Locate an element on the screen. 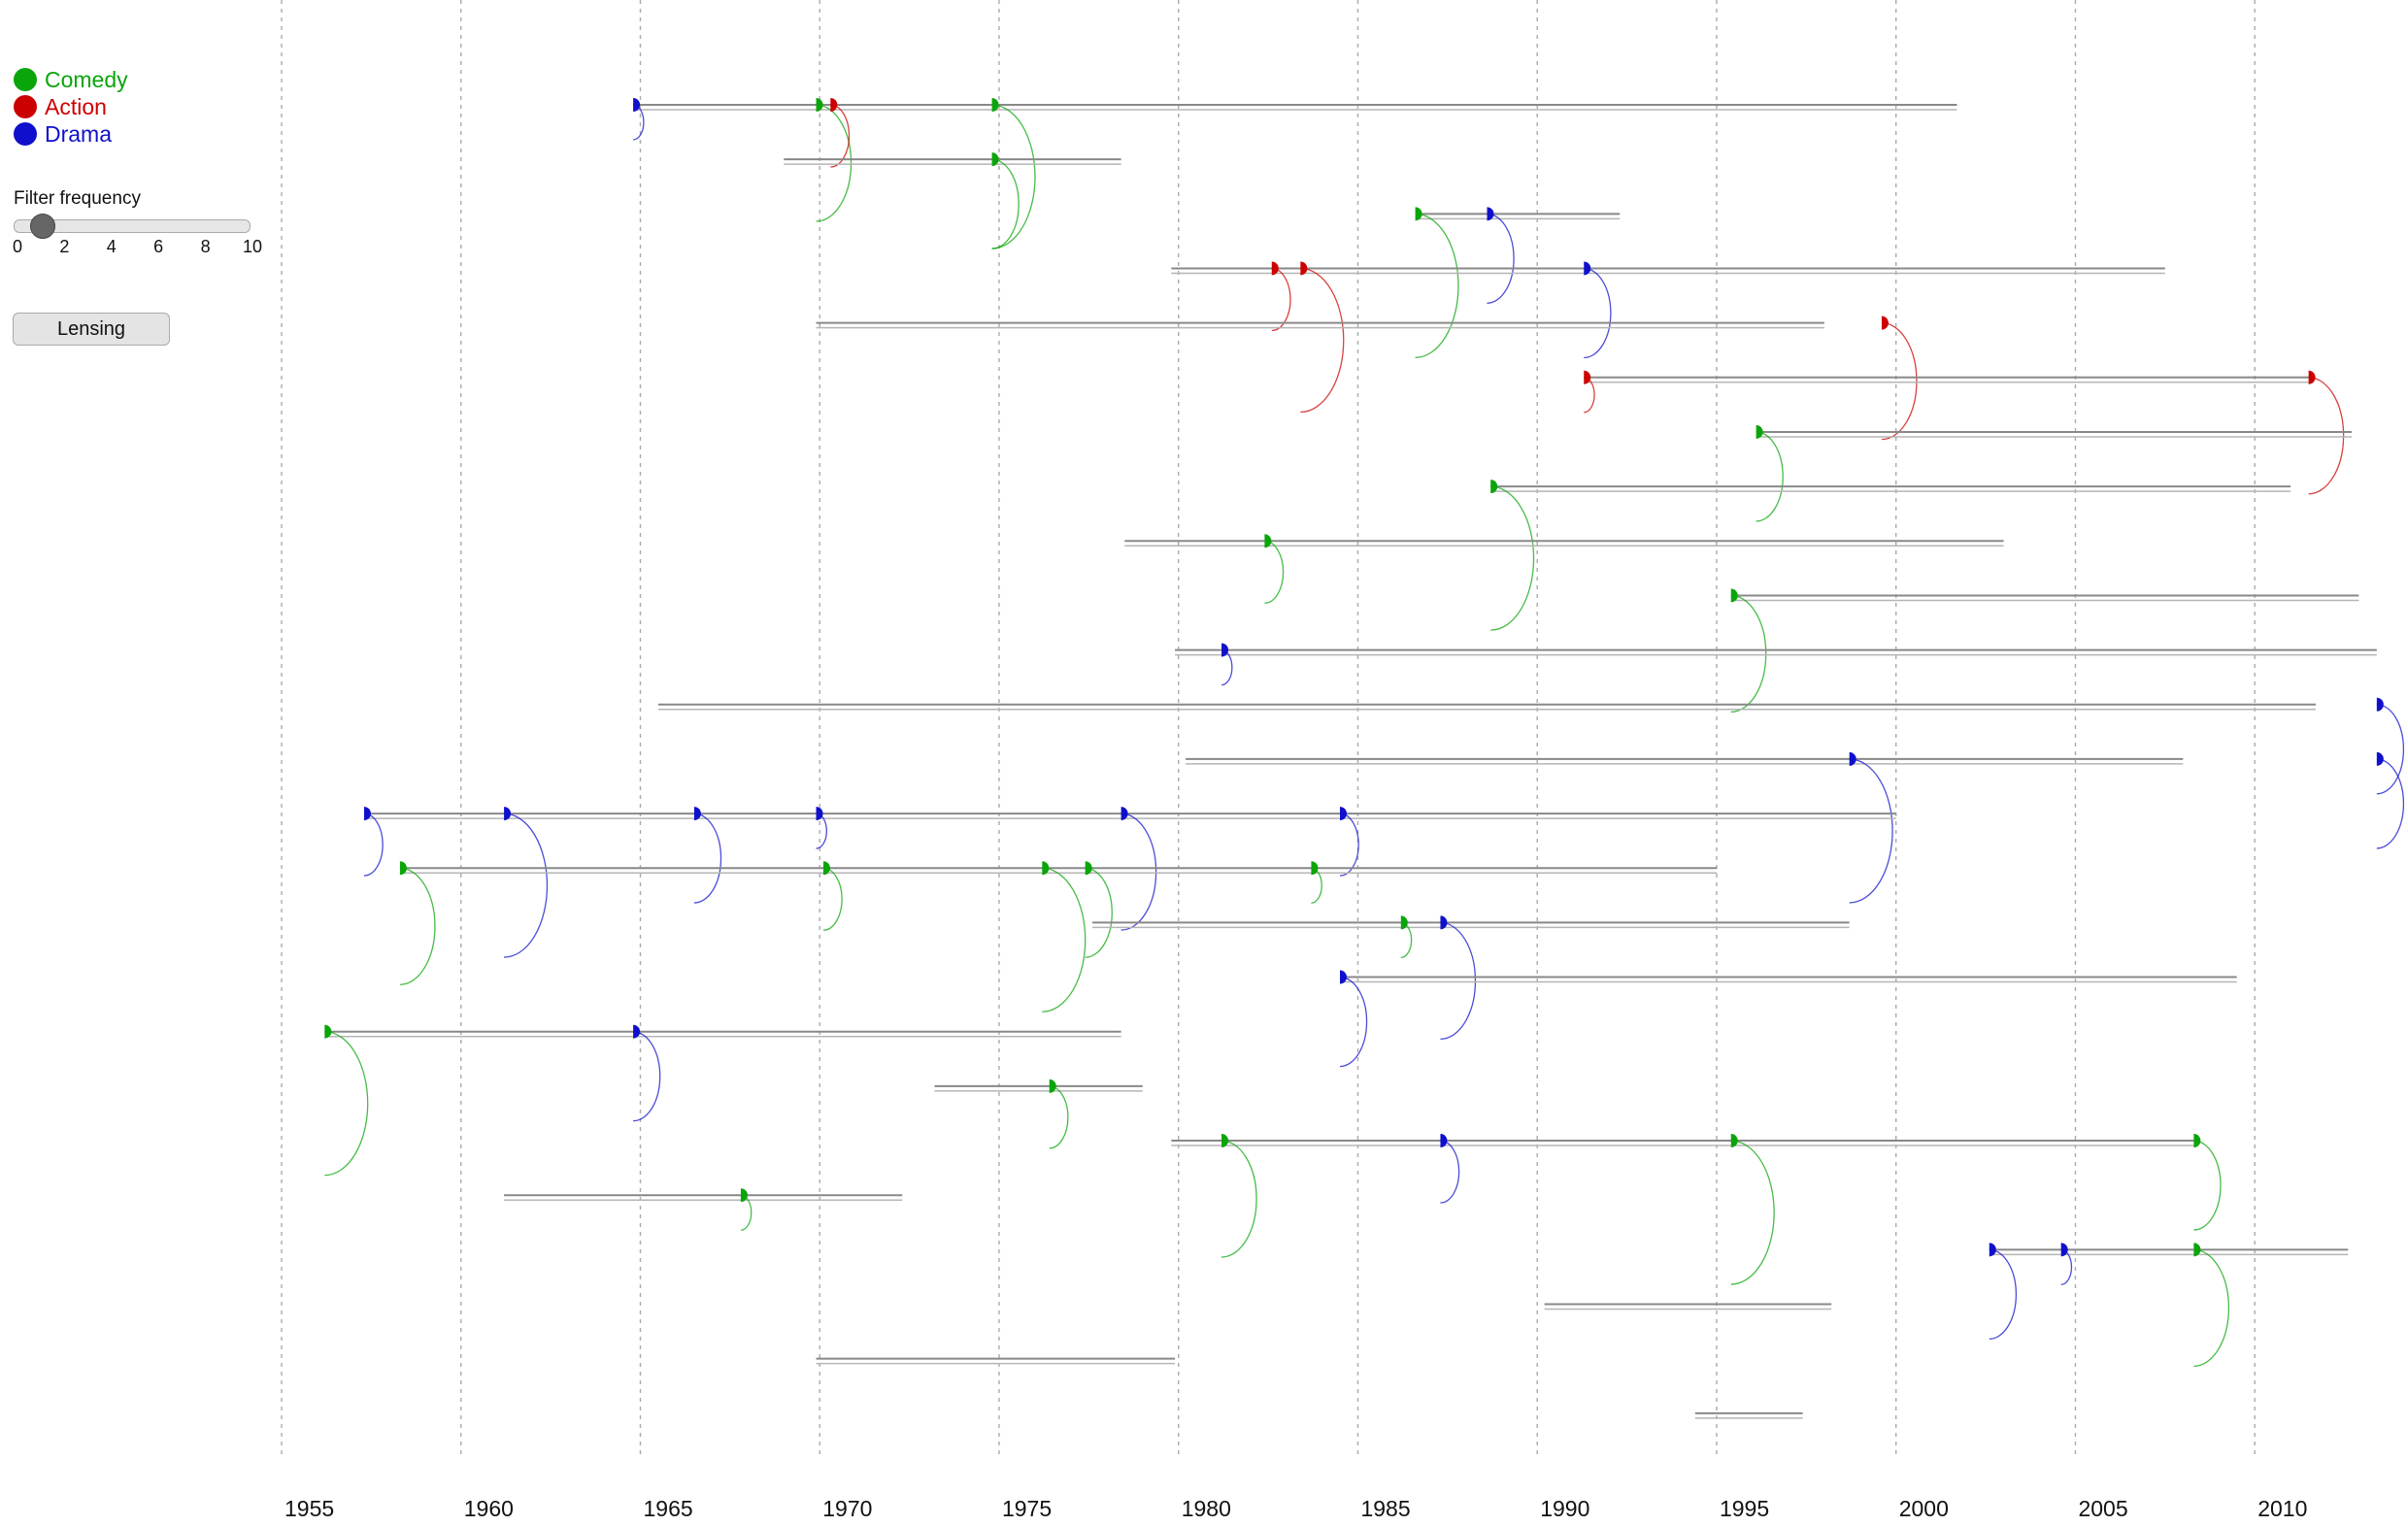 The height and width of the screenshot is (1526, 2408). legend: Comedy Action Drama is located at coordinates (71, 107).